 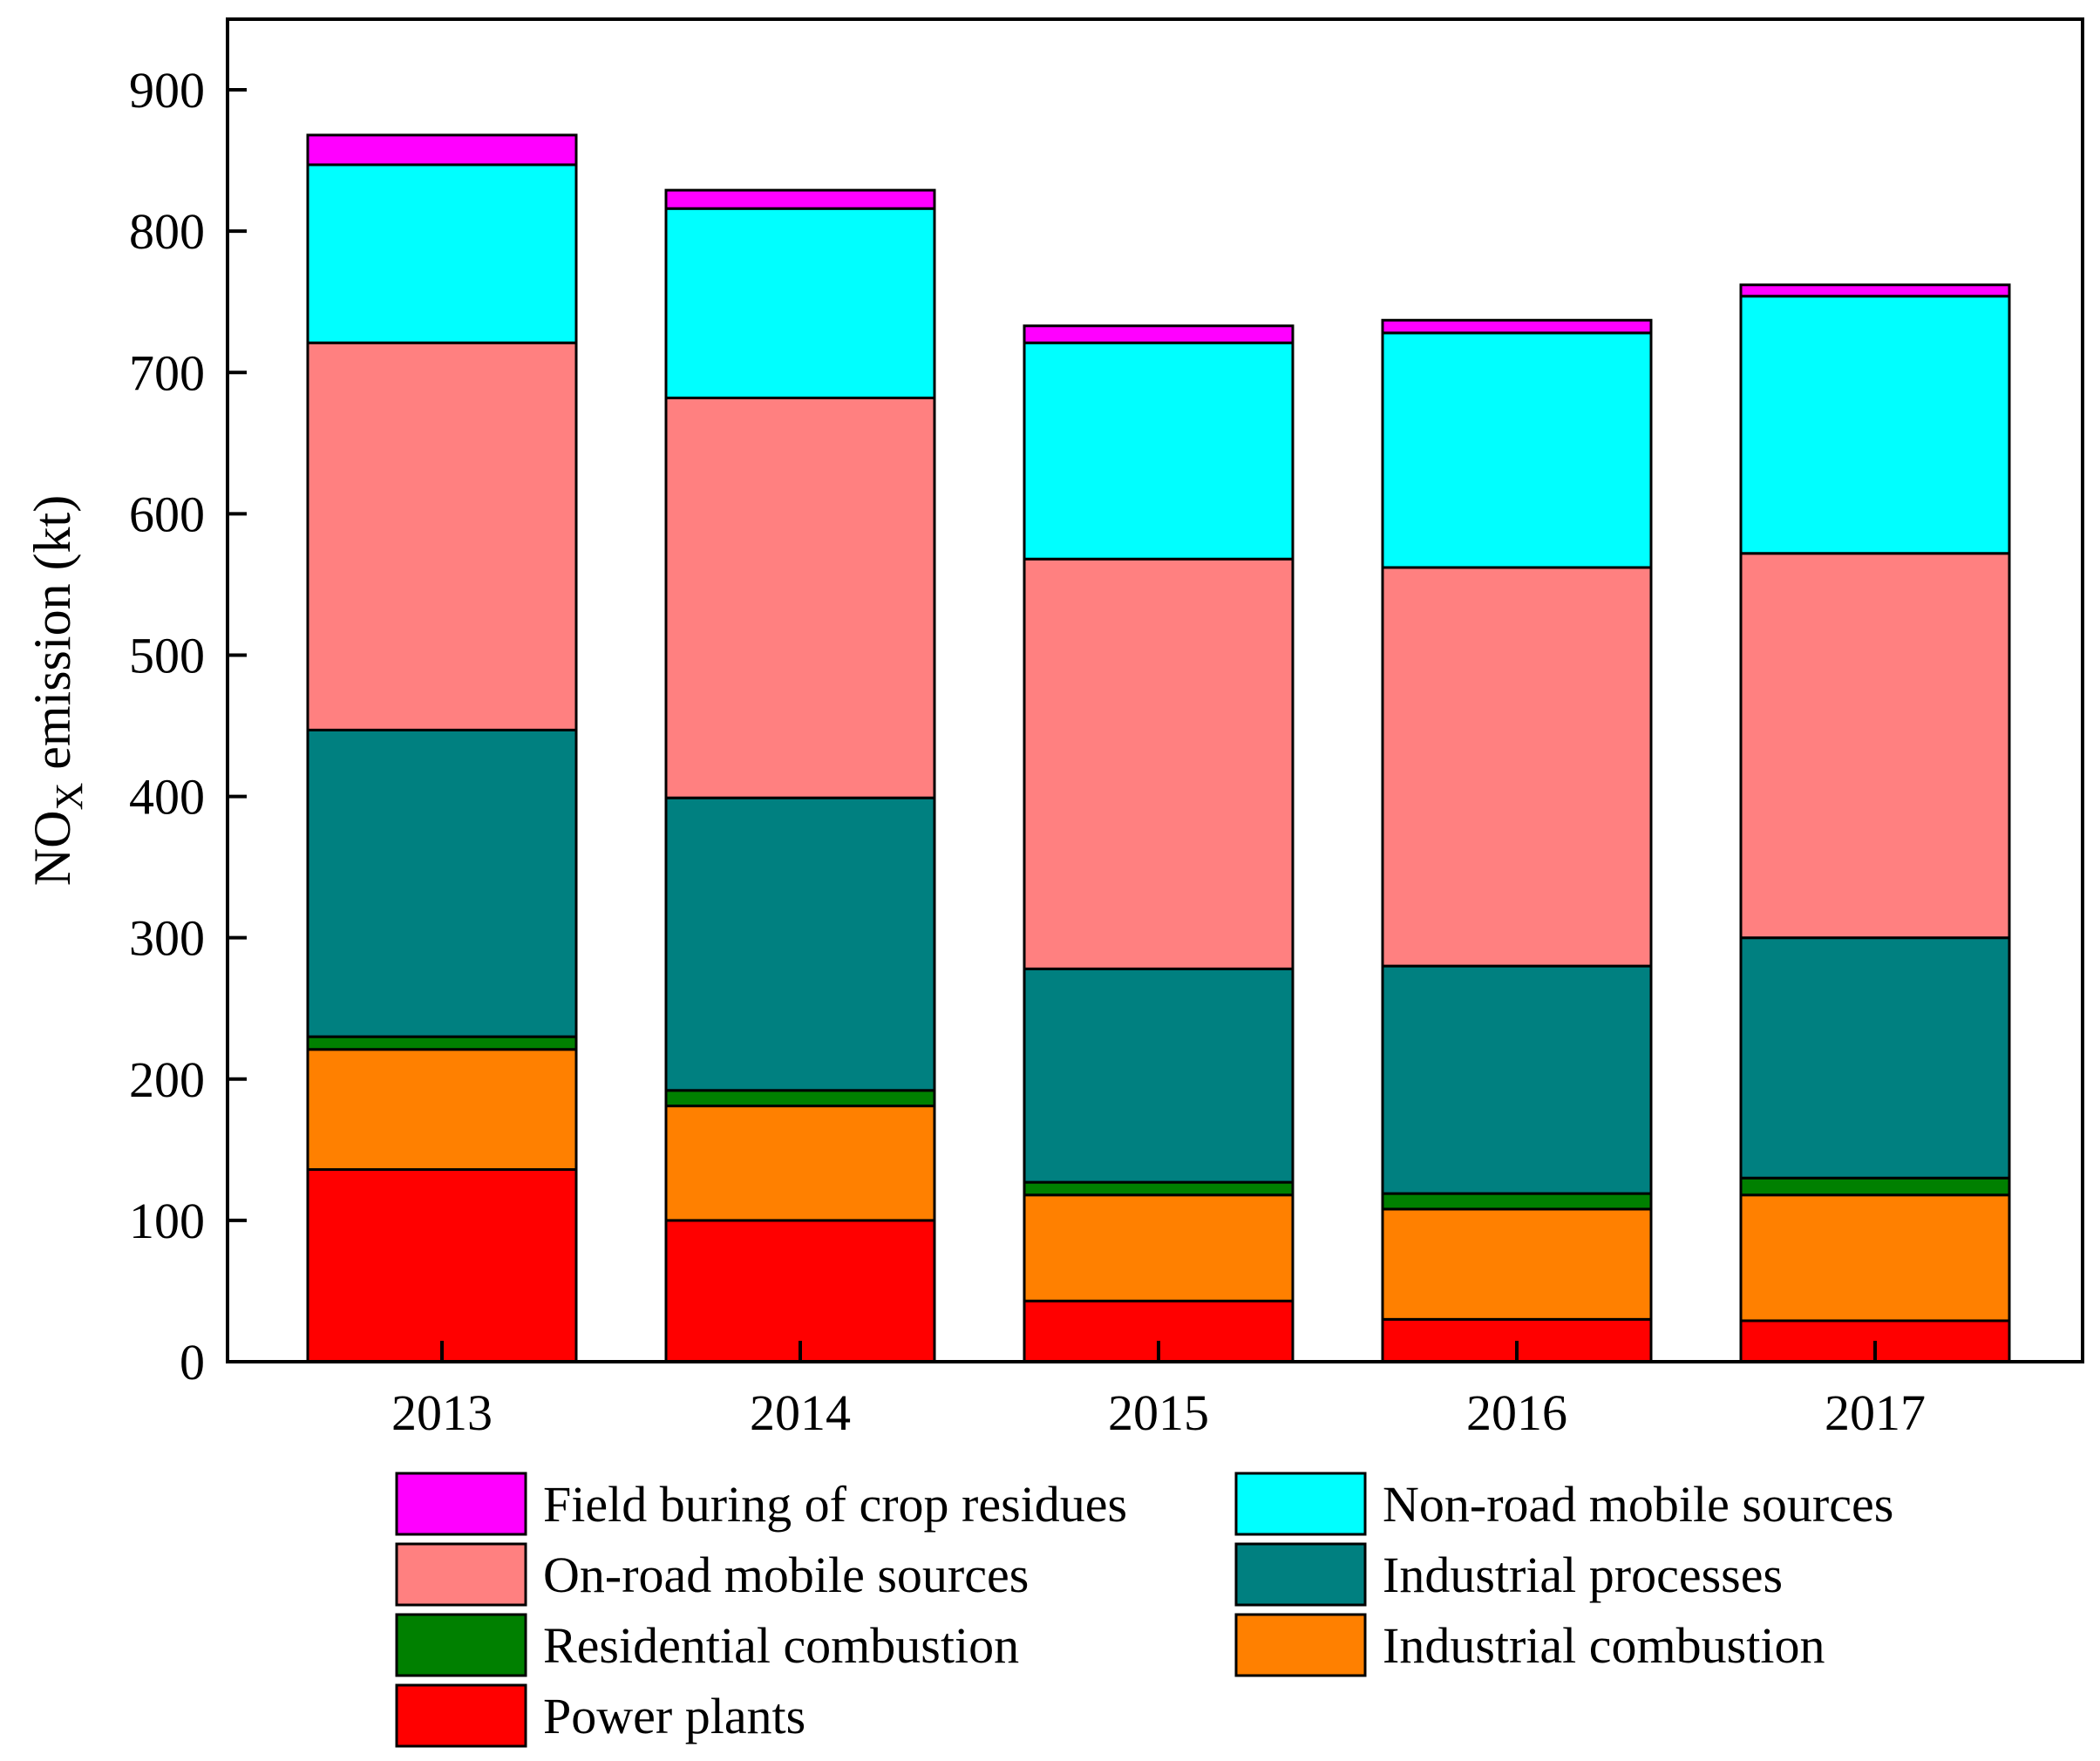 What do you see at coordinates (1159, 1247) in the screenshot?
I see `bar-industrial-combustion-2015` at bounding box center [1159, 1247].